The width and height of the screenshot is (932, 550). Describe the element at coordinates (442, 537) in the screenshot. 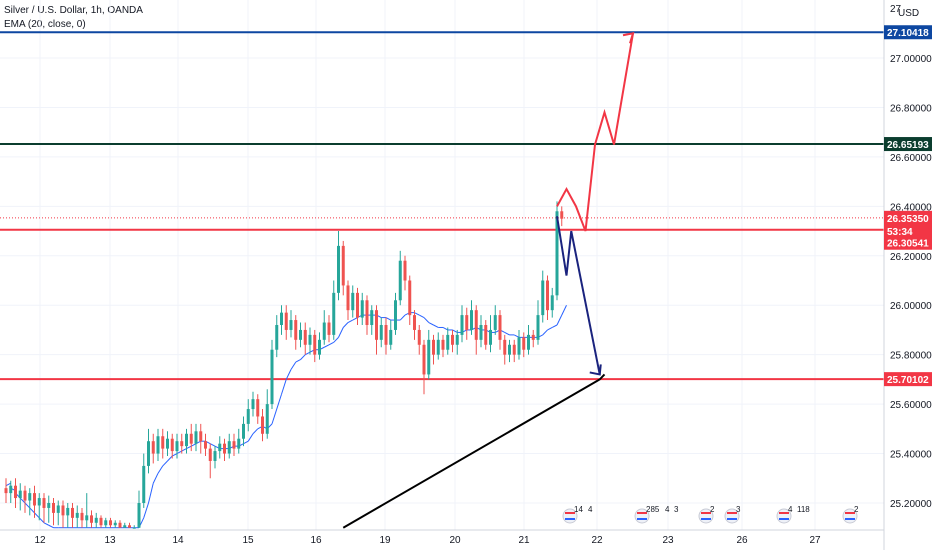

I see `time-axis: 12 13 14 15 16 19 20 21 22 23 26 27` at that location.